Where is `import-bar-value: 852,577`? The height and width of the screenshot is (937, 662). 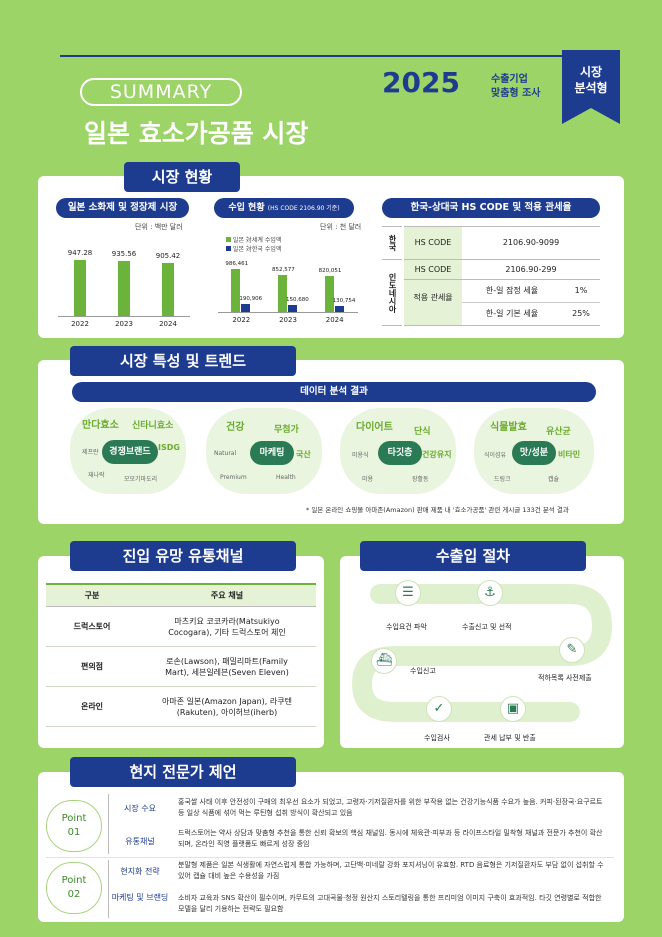
import-bar-value: 852,577 is located at coordinates (283, 269).